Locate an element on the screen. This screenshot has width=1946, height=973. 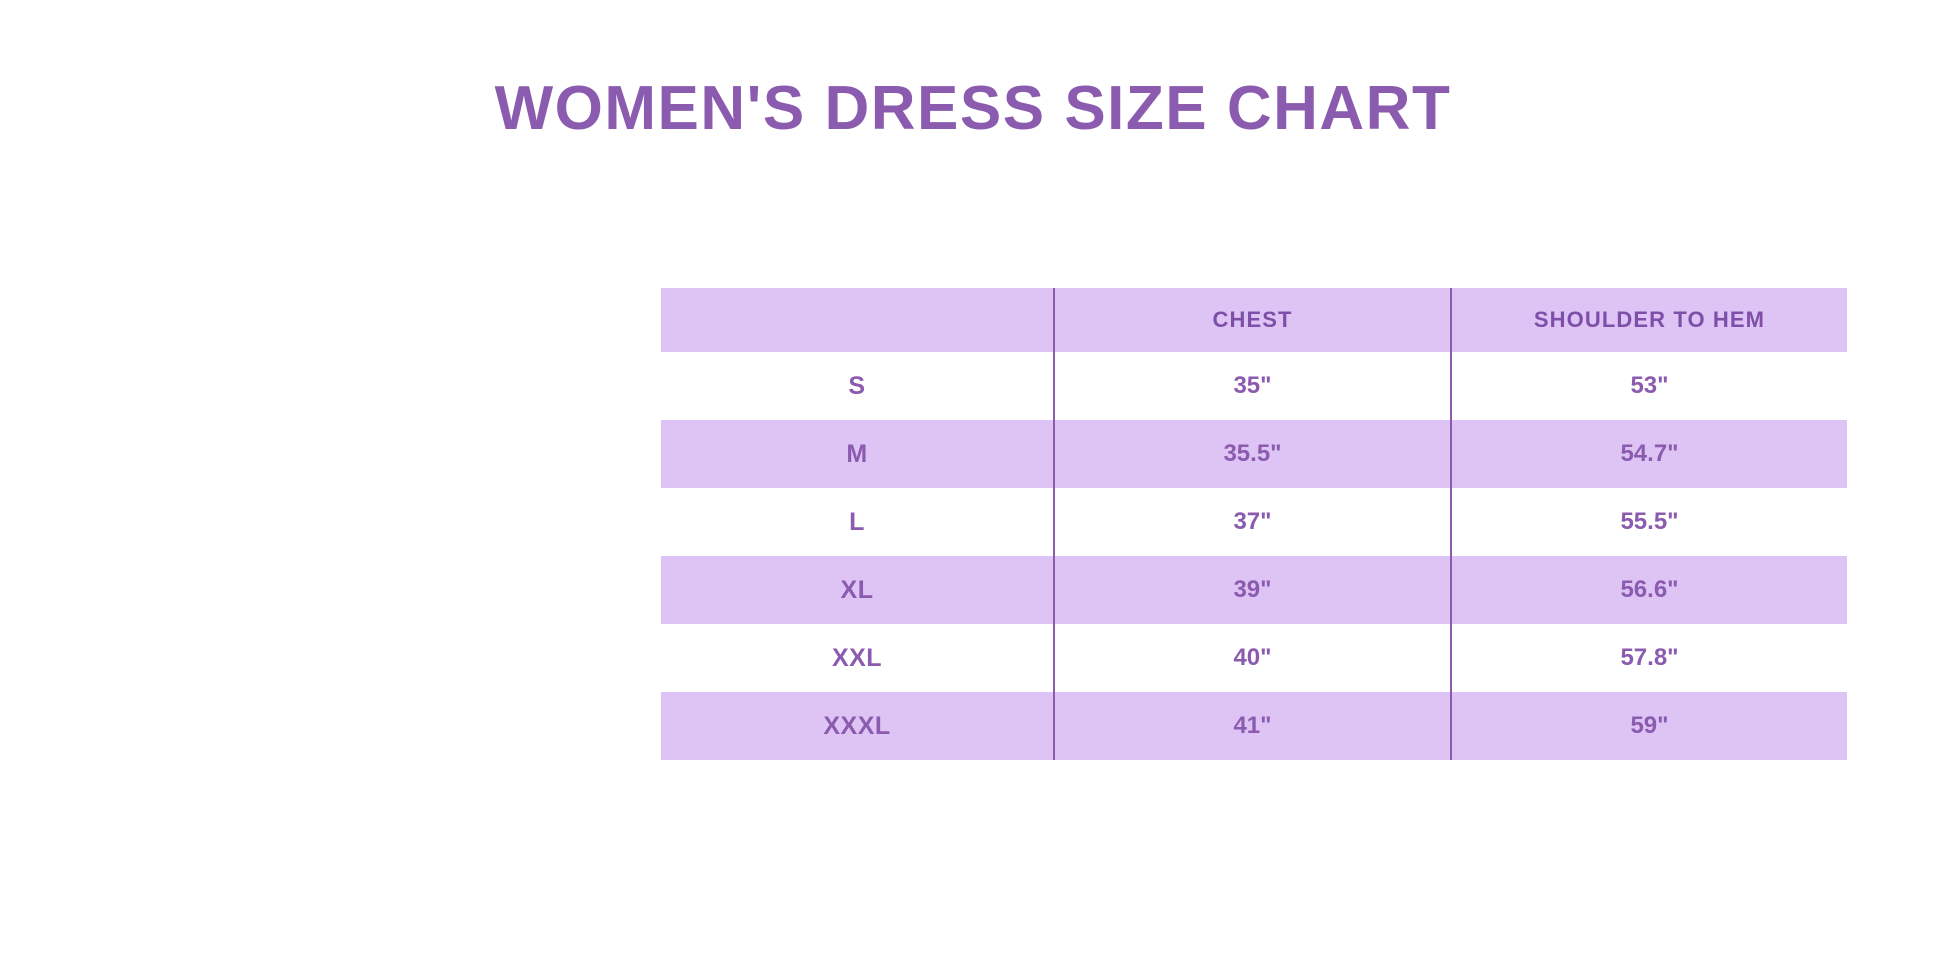
cell-size: S is located at coordinates (857, 385).